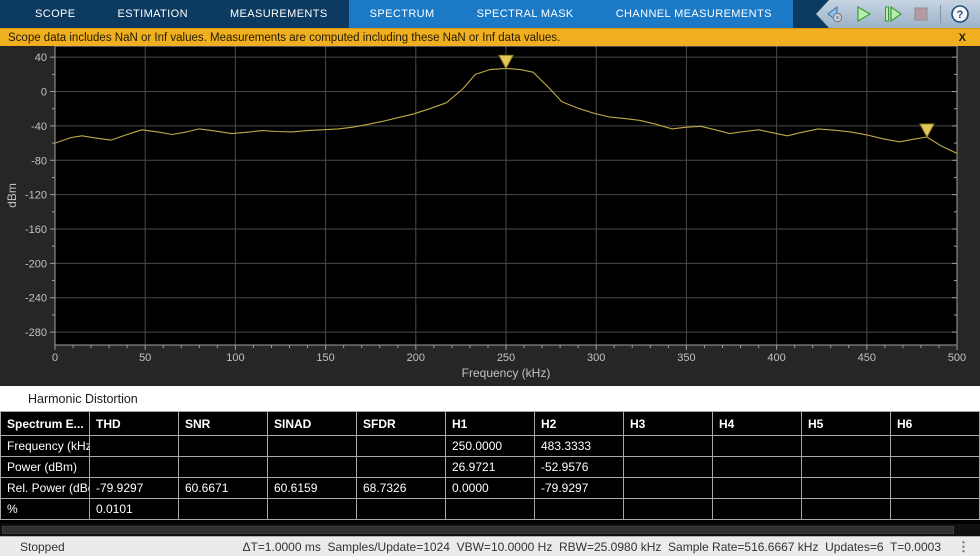  Describe the element at coordinates (45, 446) in the screenshot. I see `table-cell: Frequency (kHz)` at that location.